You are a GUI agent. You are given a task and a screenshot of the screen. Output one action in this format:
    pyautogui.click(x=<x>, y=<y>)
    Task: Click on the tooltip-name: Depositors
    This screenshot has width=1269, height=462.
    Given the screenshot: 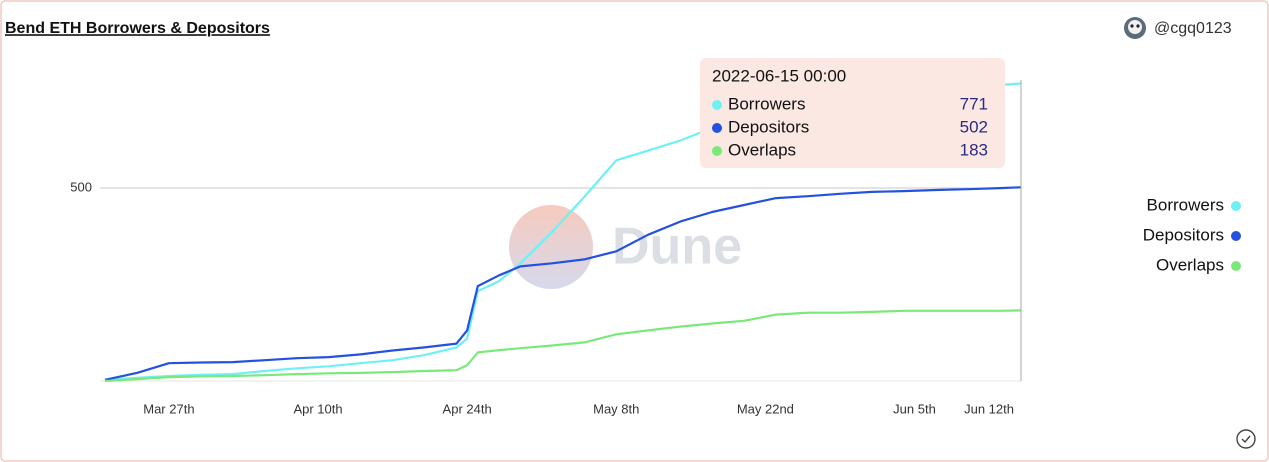 What is the action you would take?
    pyautogui.click(x=768, y=126)
    